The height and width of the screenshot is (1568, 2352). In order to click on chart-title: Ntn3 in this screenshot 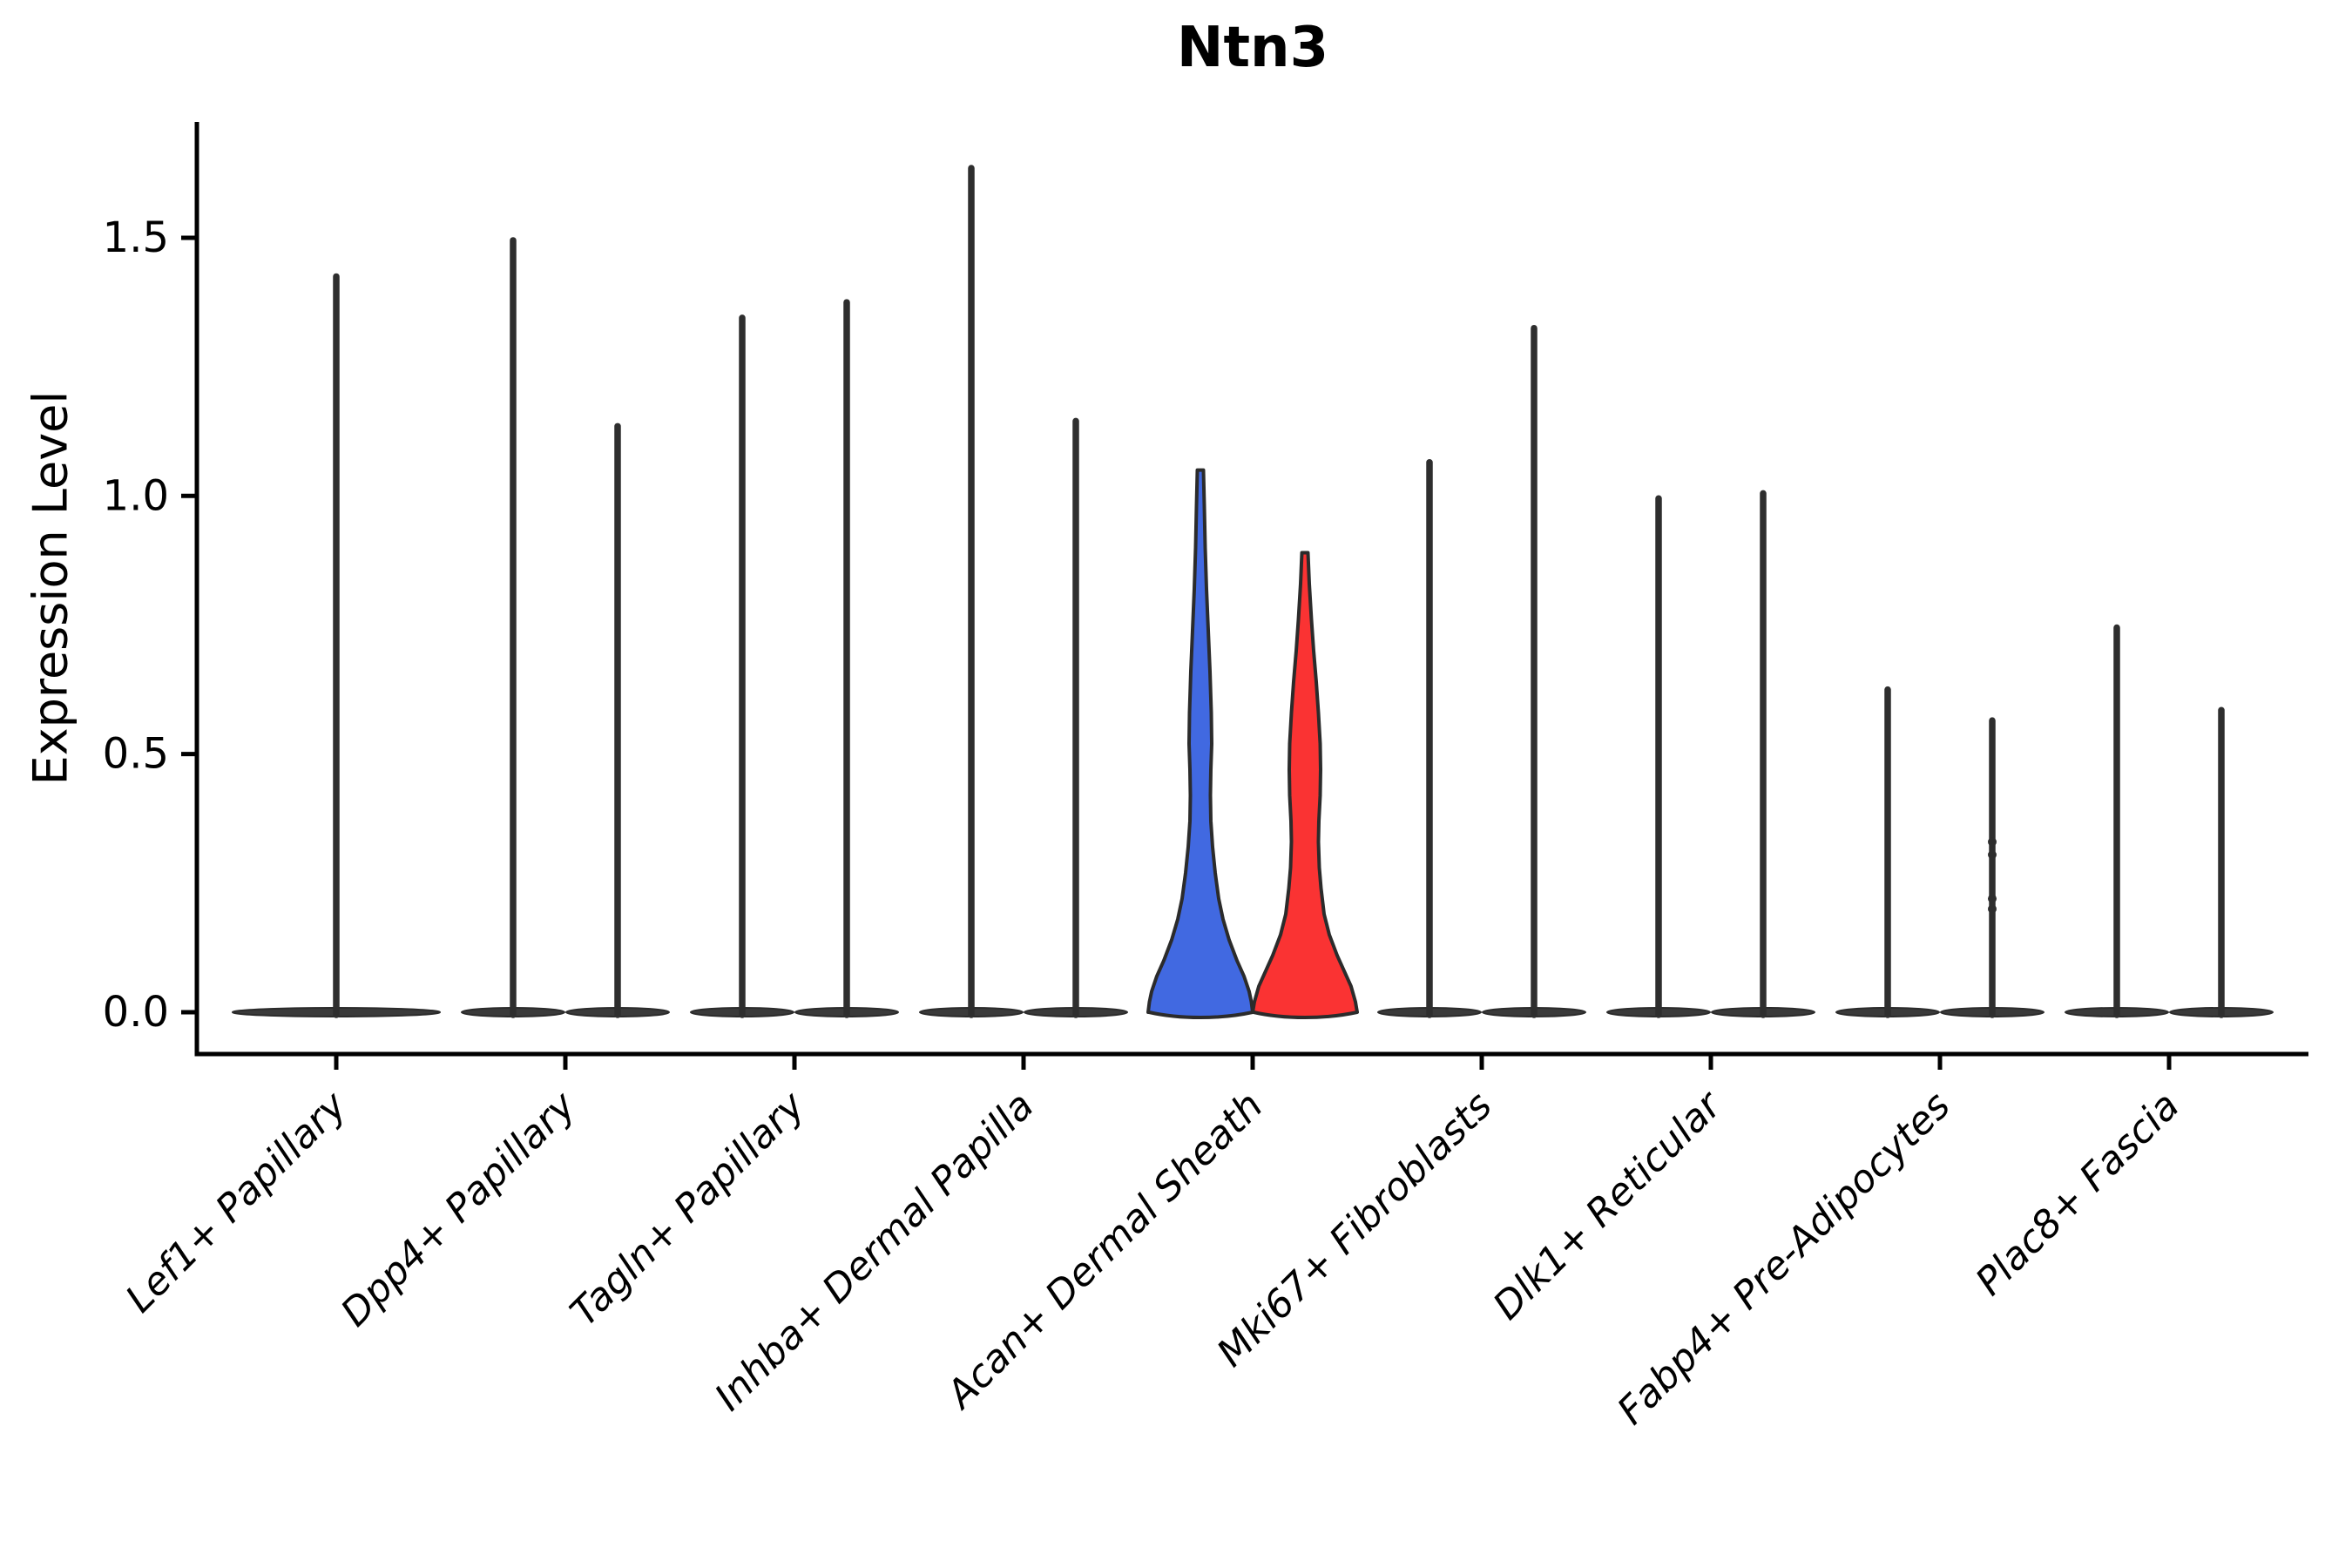, I will do `click(1252, 48)`.